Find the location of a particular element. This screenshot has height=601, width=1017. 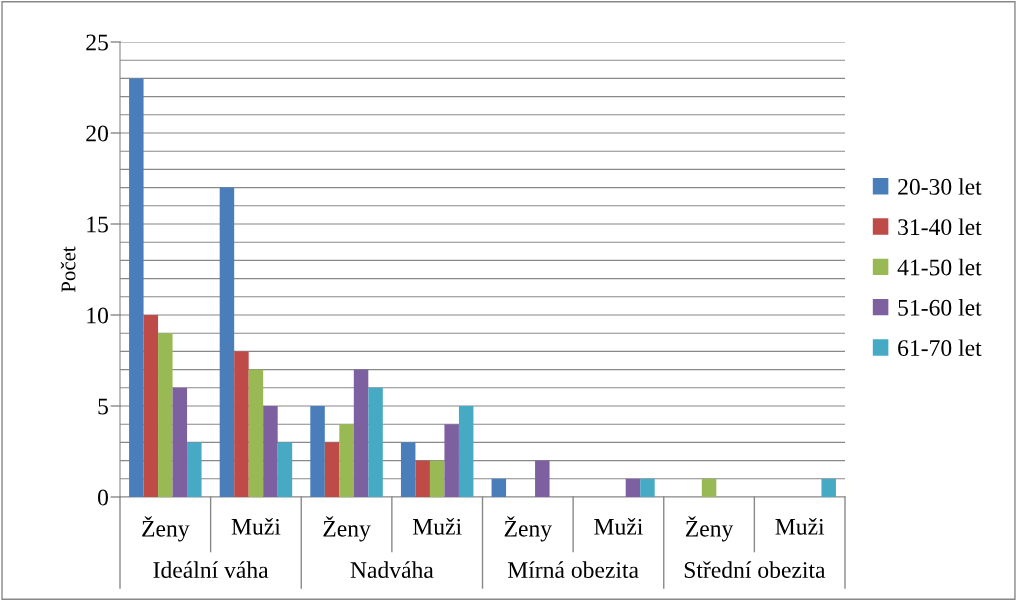

y-tick-label: 15 is located at coordinates (97, 224).